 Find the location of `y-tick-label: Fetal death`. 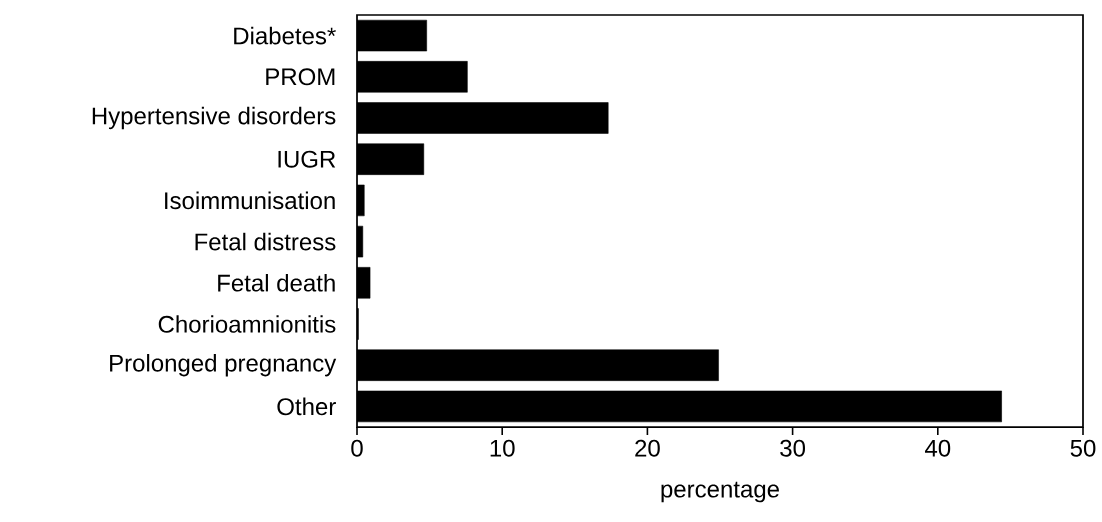

y-tick-label: Fetal death is located at coordinates (276, 282).